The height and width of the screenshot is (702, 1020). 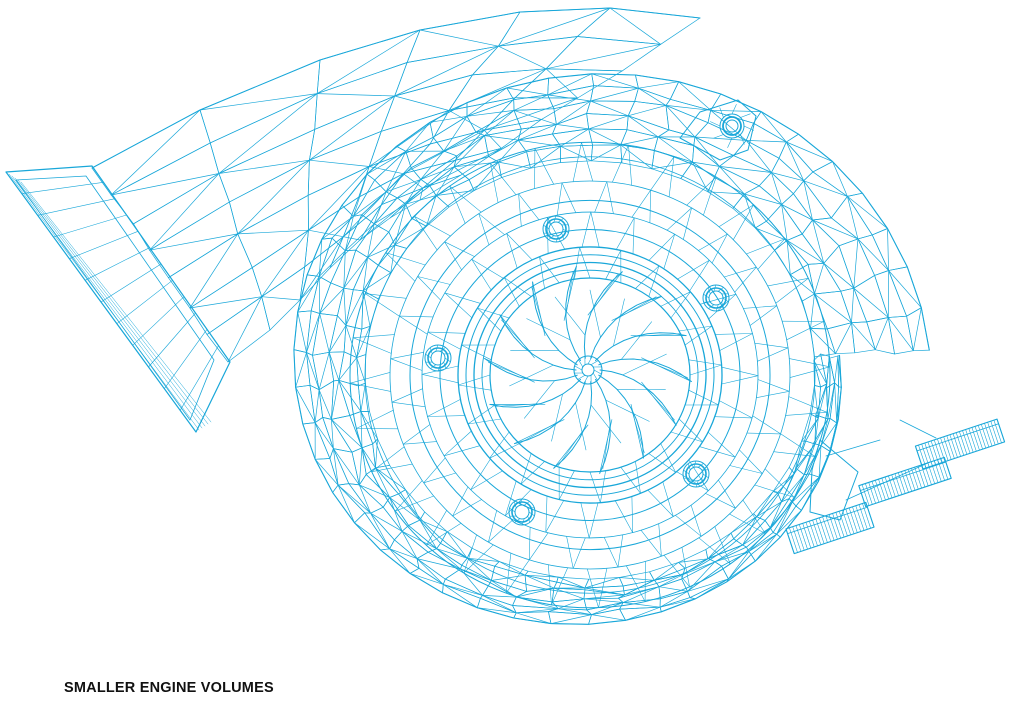 What do you see at coordinates (718, 130) in the screenshot?
I see `mounting-lug` at bounding box center [718, 130].